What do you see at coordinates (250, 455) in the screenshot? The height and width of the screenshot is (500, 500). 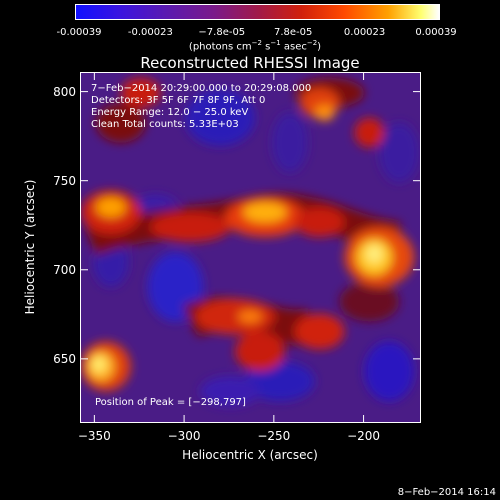 I see `x-axis-label: Heliocentric X (arcsec)` at bounding box center [250, 455].